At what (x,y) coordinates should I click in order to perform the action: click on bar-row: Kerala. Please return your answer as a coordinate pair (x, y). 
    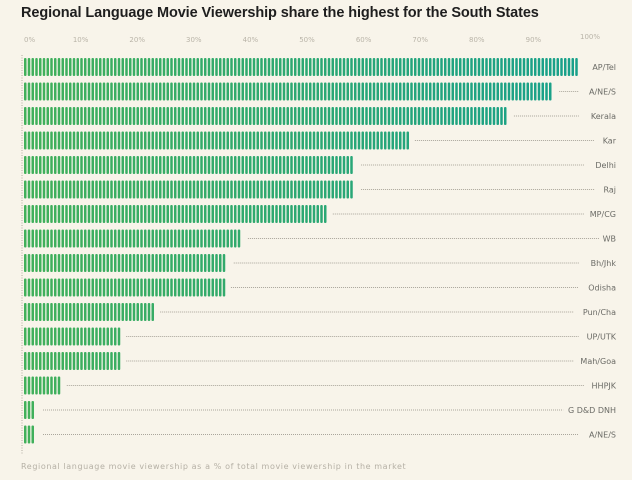
    Looking at the image, I should click on (320, 116).